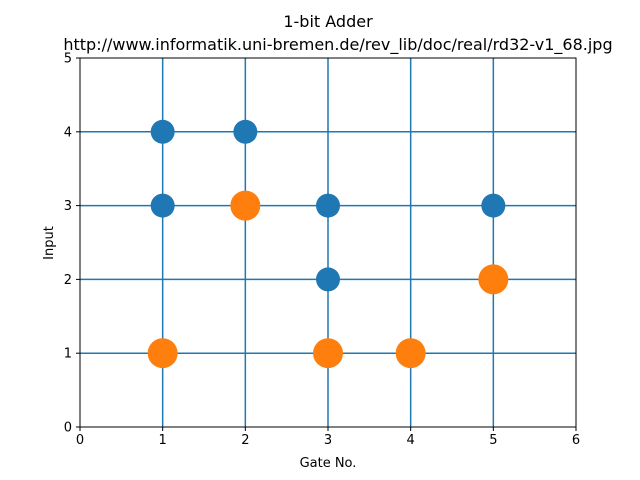 The width and height of the screenshot is (640, 480). Describe the element at coordinates (49, 243) in the screenshot. I see `y-axis-label: Input` at that location.